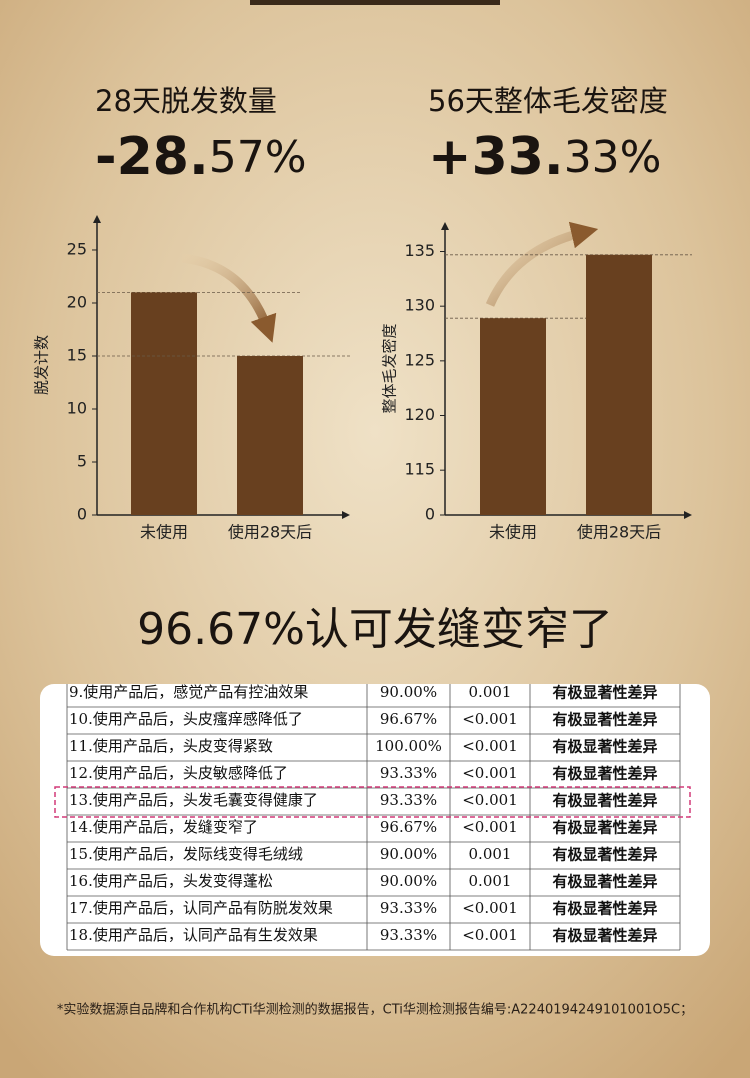 The height and width of the screenshot is (1078, 750). Describe the element at coordinates (77, 248) in the screenshot. I see `y-tick-label: 25` at that location.